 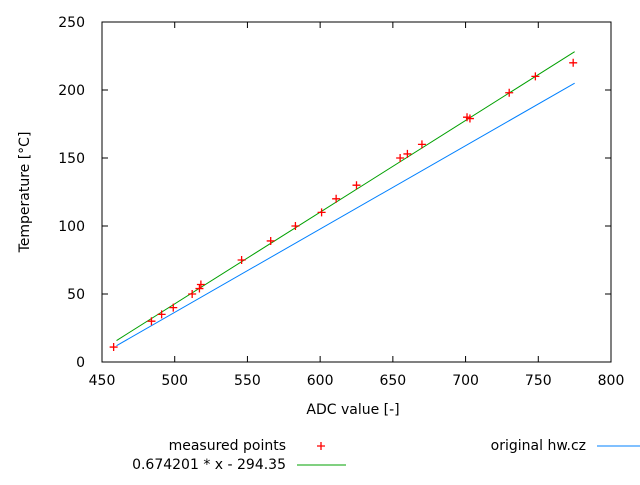 What do you see at coordinates (102, 381) in the screenshot?
I see `x-tick-label: 450` at bounding box center [102, 381].